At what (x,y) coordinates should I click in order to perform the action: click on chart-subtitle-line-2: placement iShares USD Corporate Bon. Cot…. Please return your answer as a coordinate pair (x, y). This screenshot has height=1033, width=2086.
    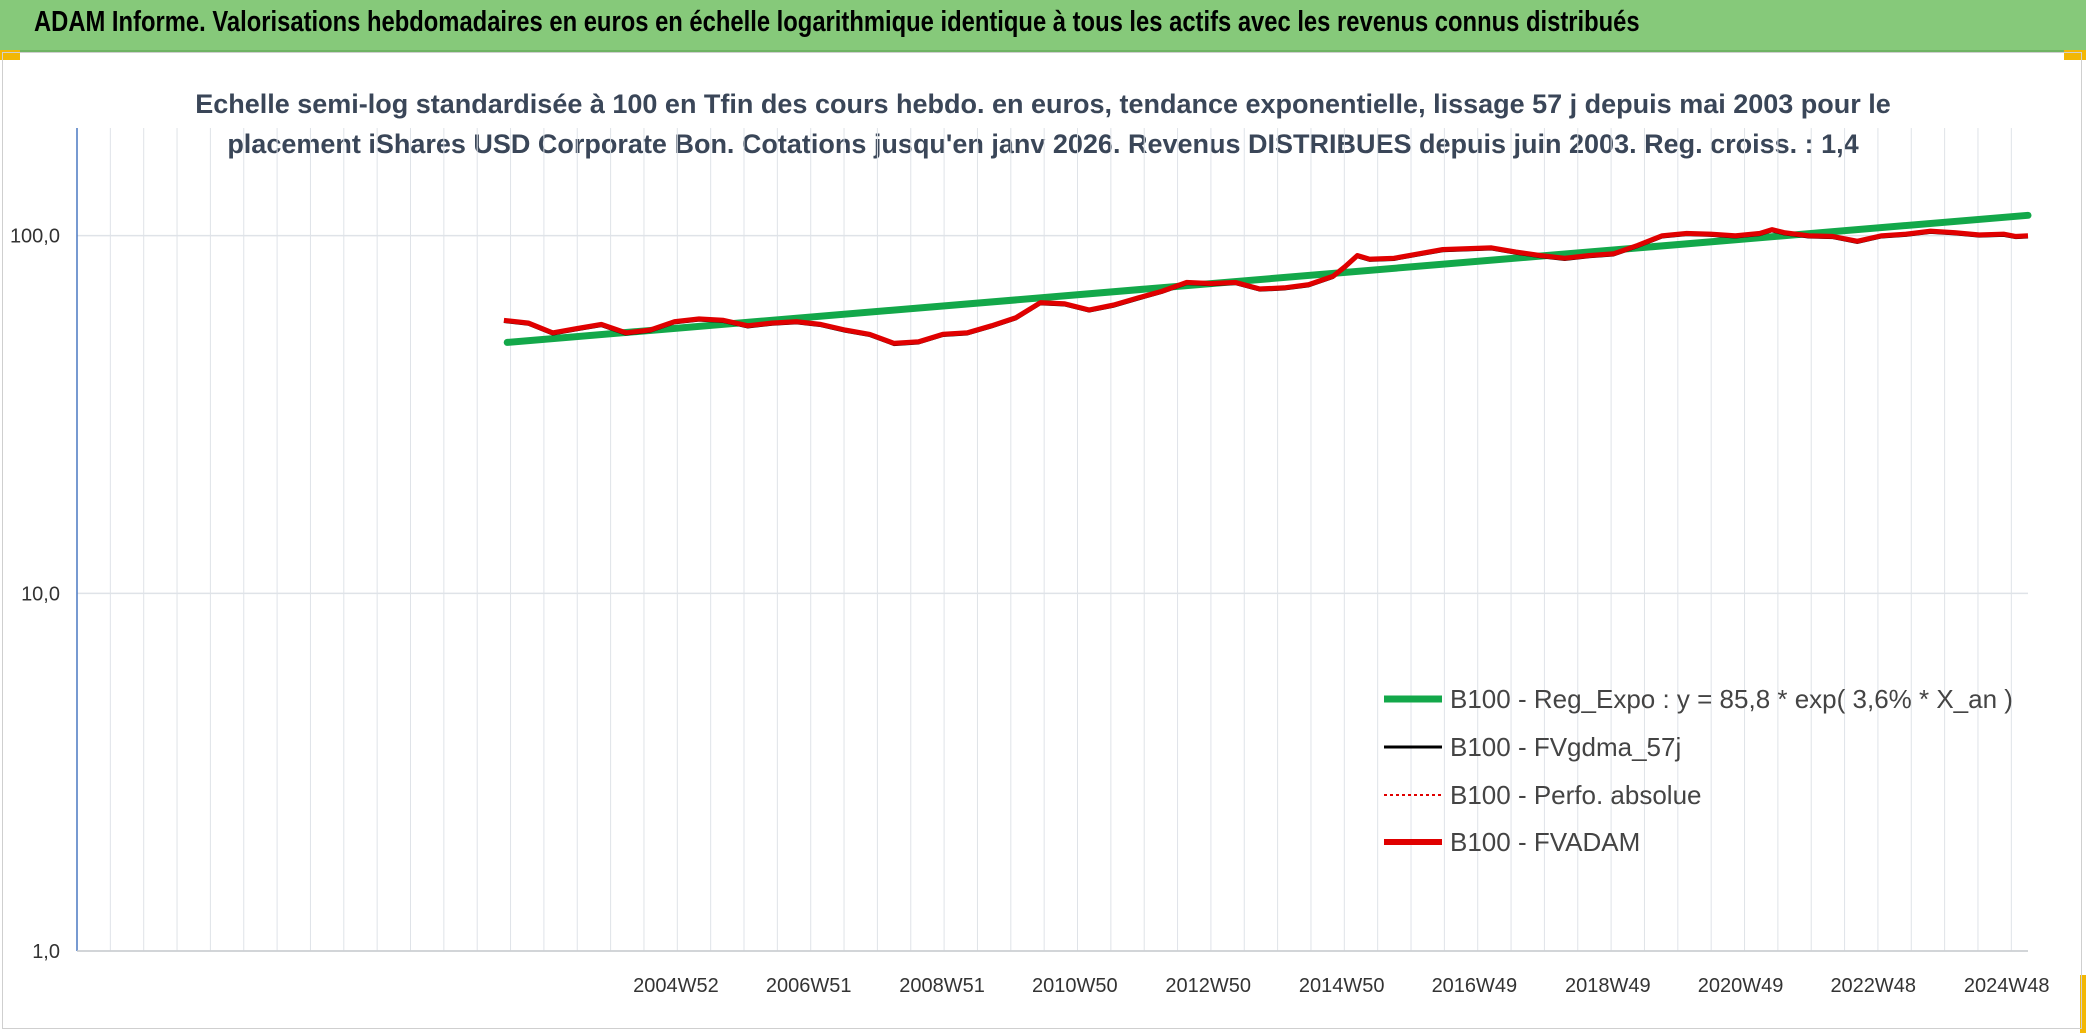
    Looking at the image, I should click on (1042, 144).